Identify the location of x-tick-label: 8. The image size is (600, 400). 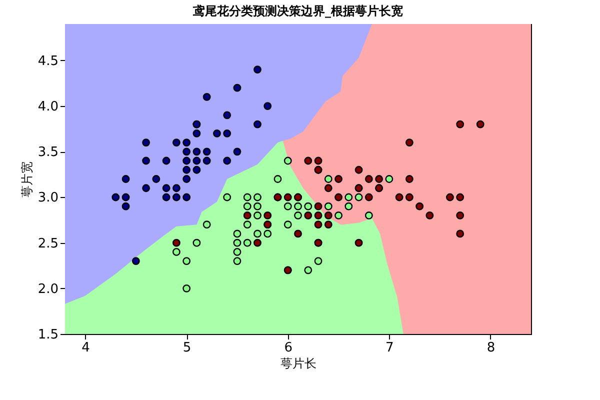
(491, 348).